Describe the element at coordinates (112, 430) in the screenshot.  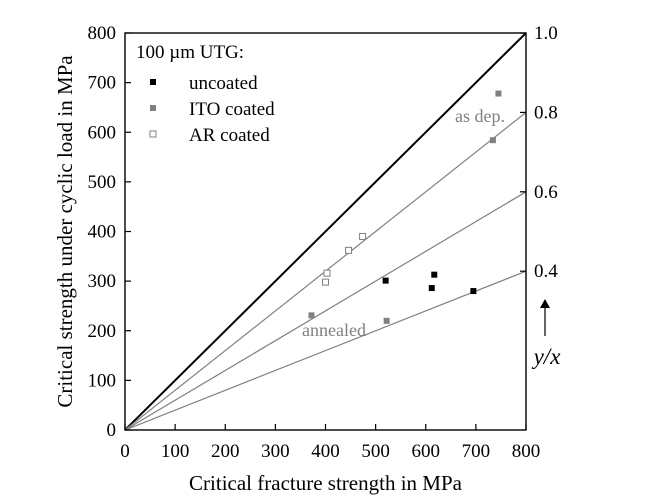
I see `y-tick-label: 0` at that location.